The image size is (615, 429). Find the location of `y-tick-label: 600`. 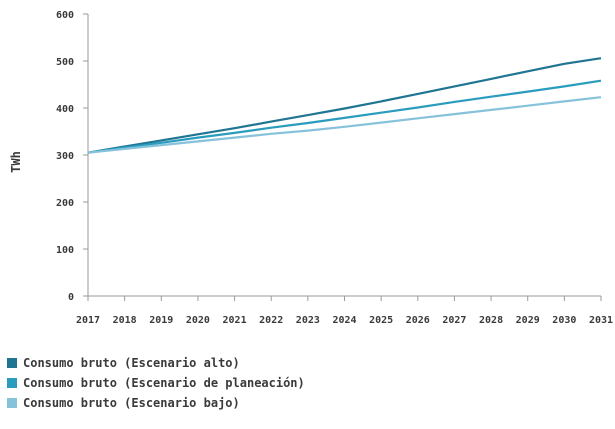

y-tick-label: 600 is located at coordinates (65, 15).